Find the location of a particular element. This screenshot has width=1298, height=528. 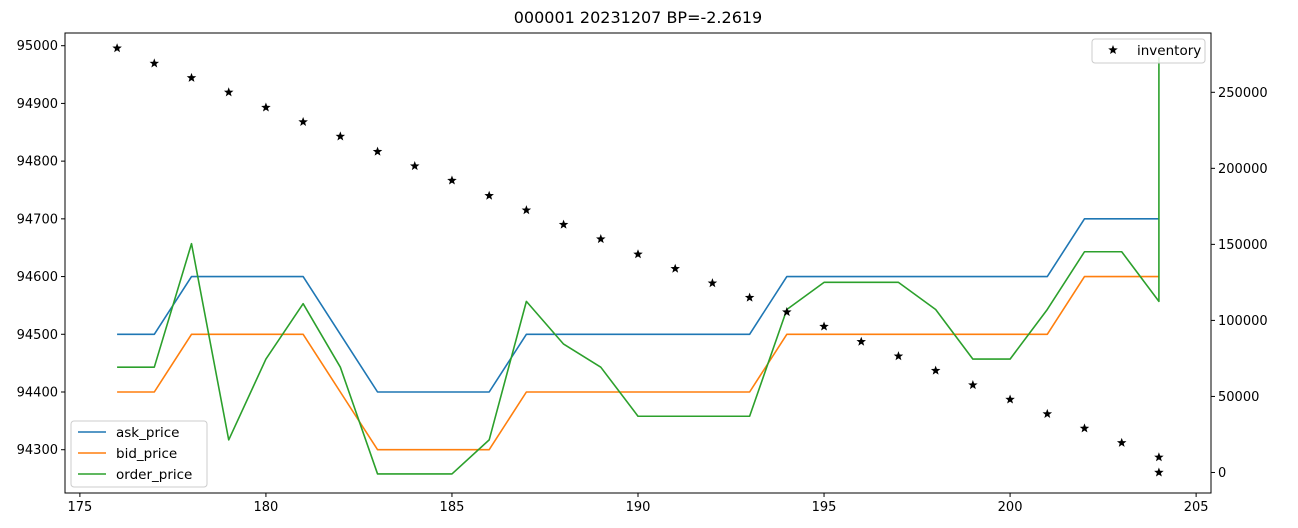

y-tick-label: 95000 is located at coordinates (37, 46).